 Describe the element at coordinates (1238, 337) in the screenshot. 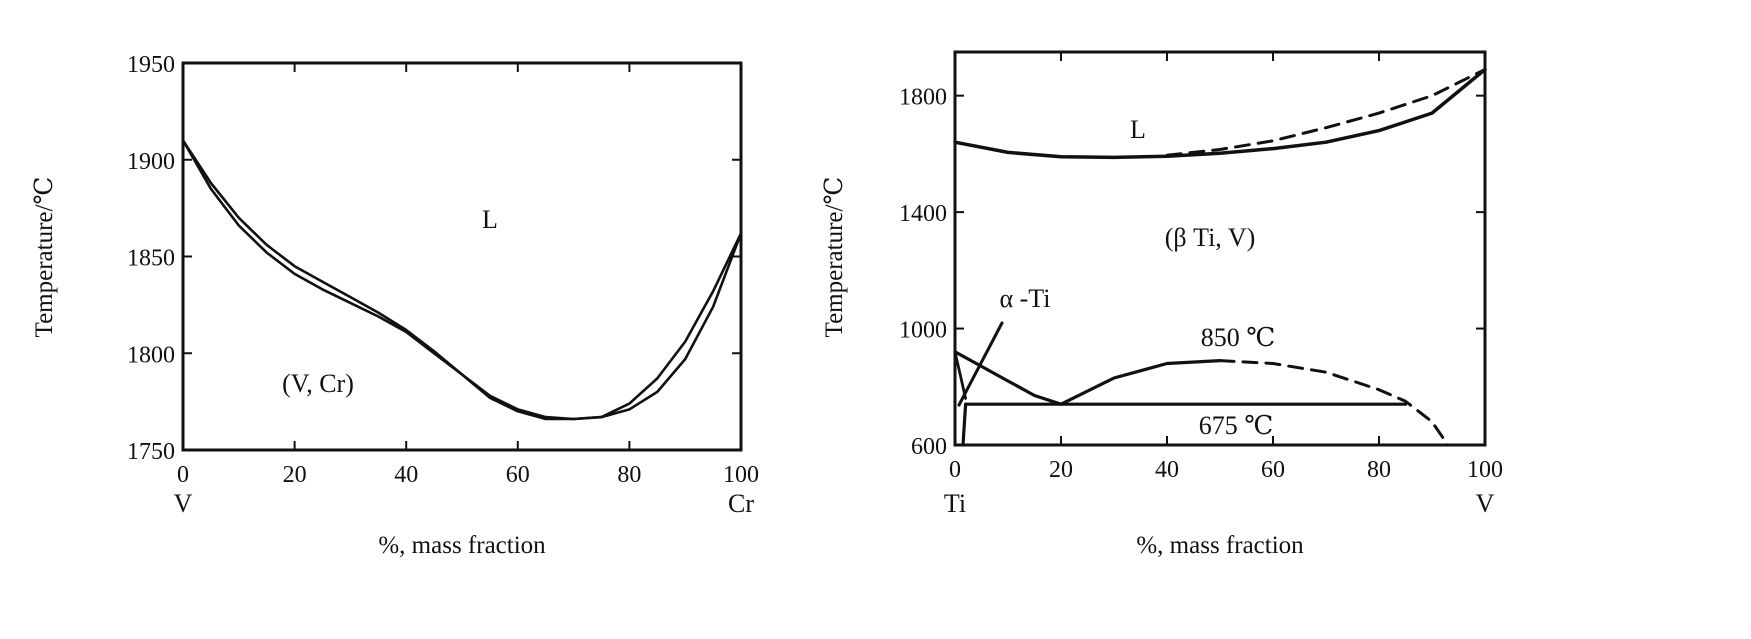

I see `region-annotation: 850 ℃` at that location.